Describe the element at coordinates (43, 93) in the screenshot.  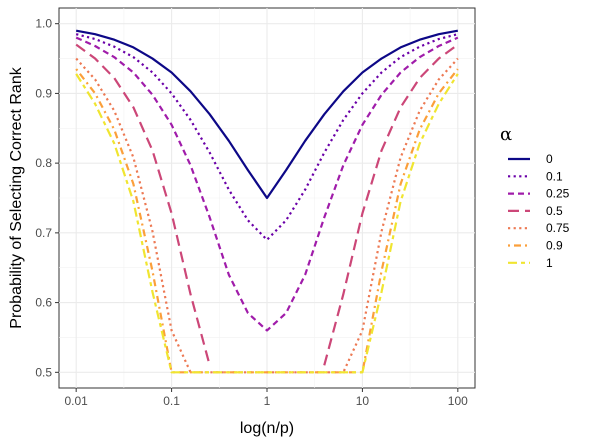
I see `y-tick-label: 0.9` at that location.